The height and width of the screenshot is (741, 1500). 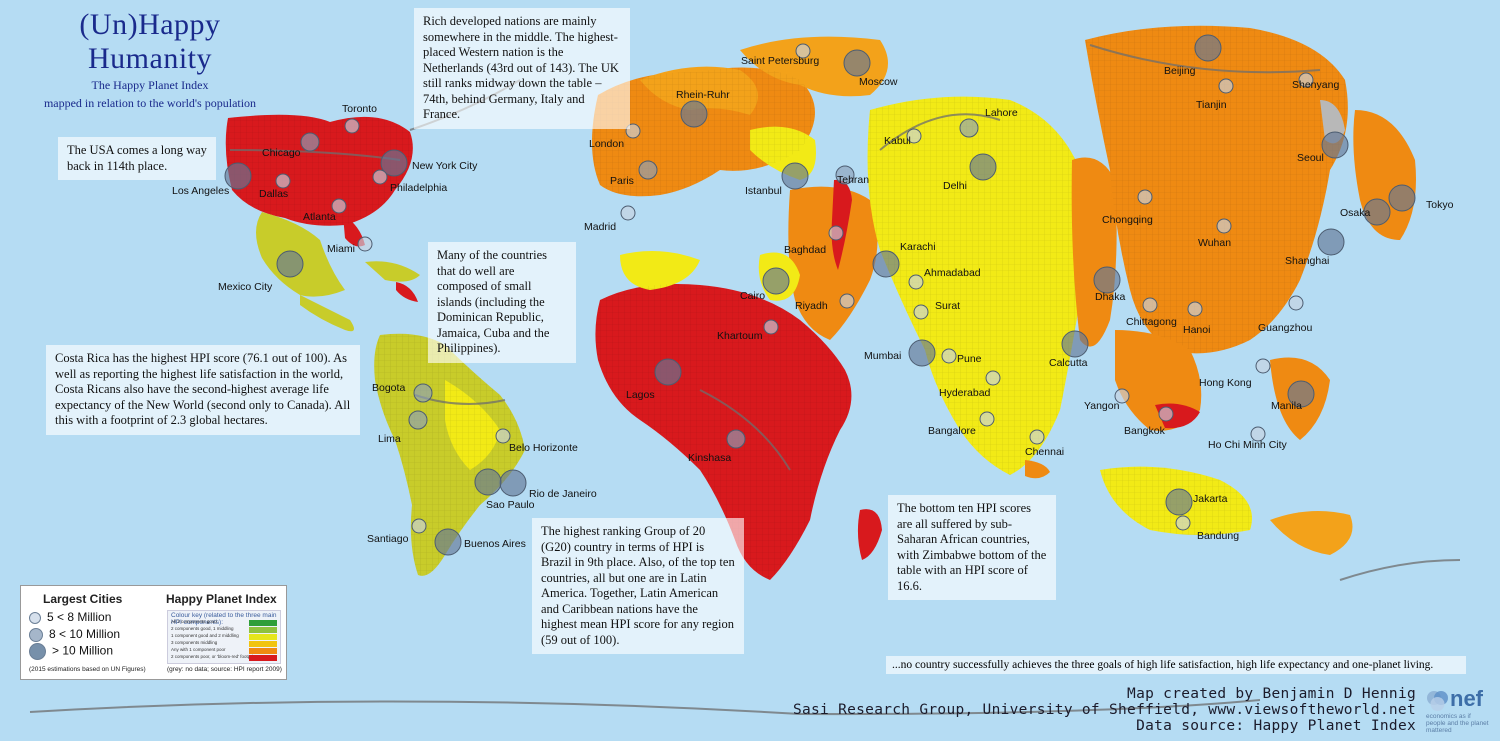 I want to click on city-marker: Pune, so click(x=961, y=356).